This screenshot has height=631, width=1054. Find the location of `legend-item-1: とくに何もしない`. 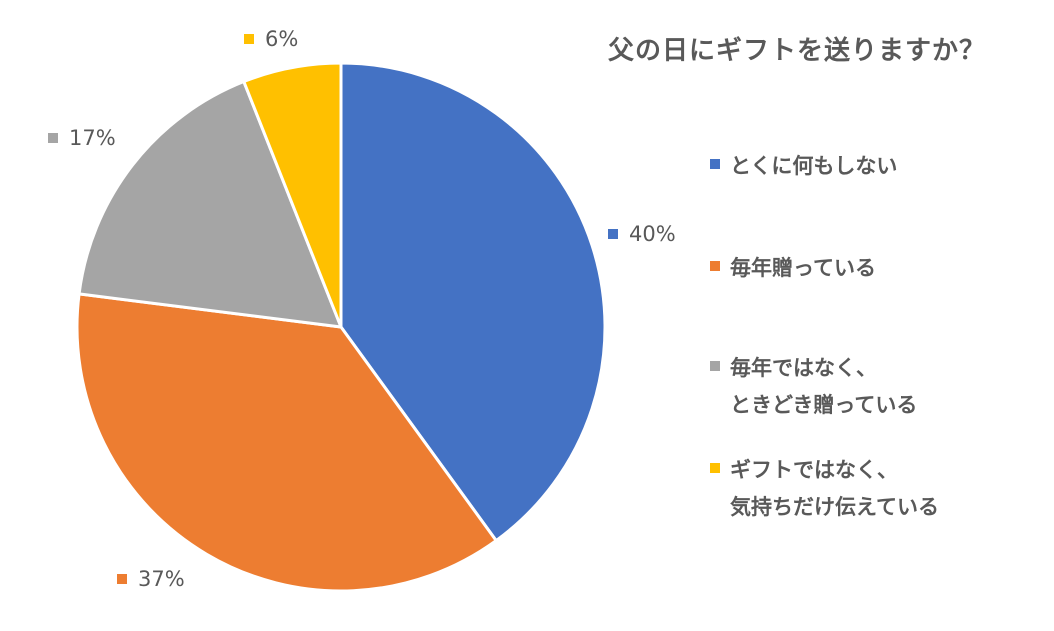

legend-item-1: とくに何もしない is located at coordinates (803, 166).